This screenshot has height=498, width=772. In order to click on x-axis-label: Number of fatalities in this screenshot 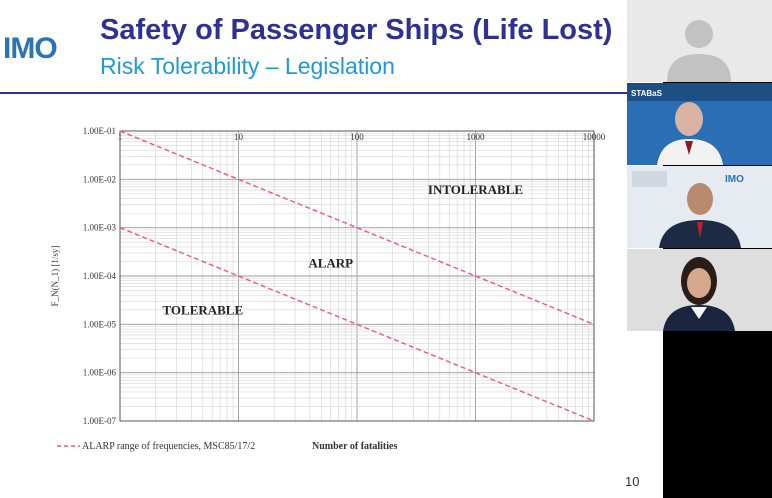, I will do `click(354, 446)`.